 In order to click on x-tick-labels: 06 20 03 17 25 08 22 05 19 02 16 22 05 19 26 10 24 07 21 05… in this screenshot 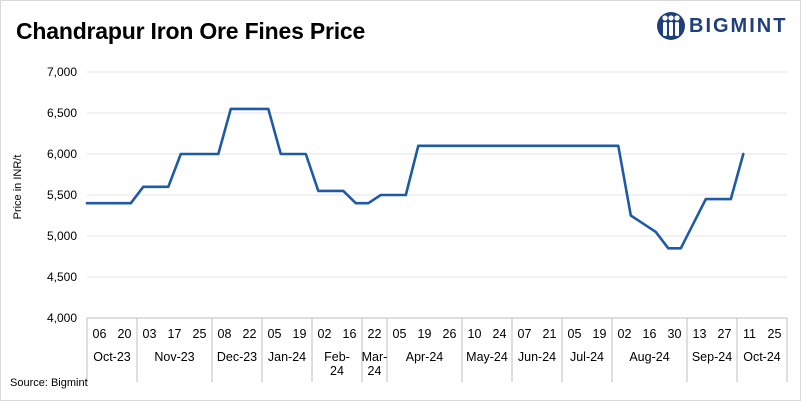, I will do `click(437, 334)`.